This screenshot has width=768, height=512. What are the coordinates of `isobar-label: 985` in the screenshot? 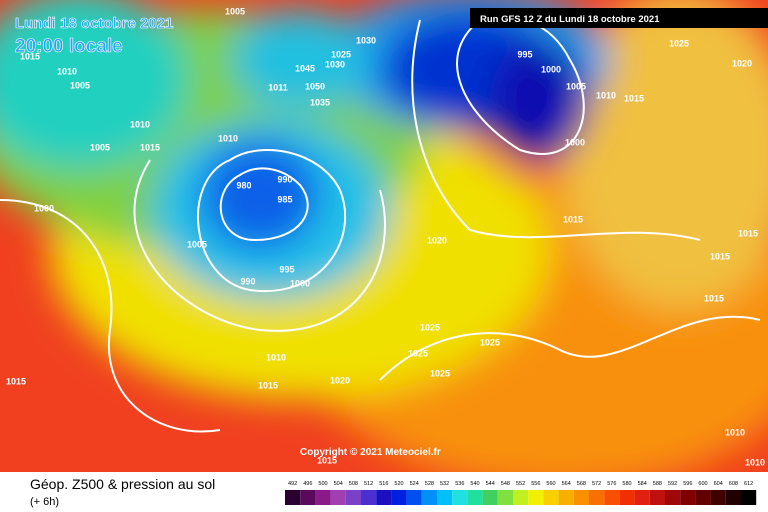 It's located at (284, 199).